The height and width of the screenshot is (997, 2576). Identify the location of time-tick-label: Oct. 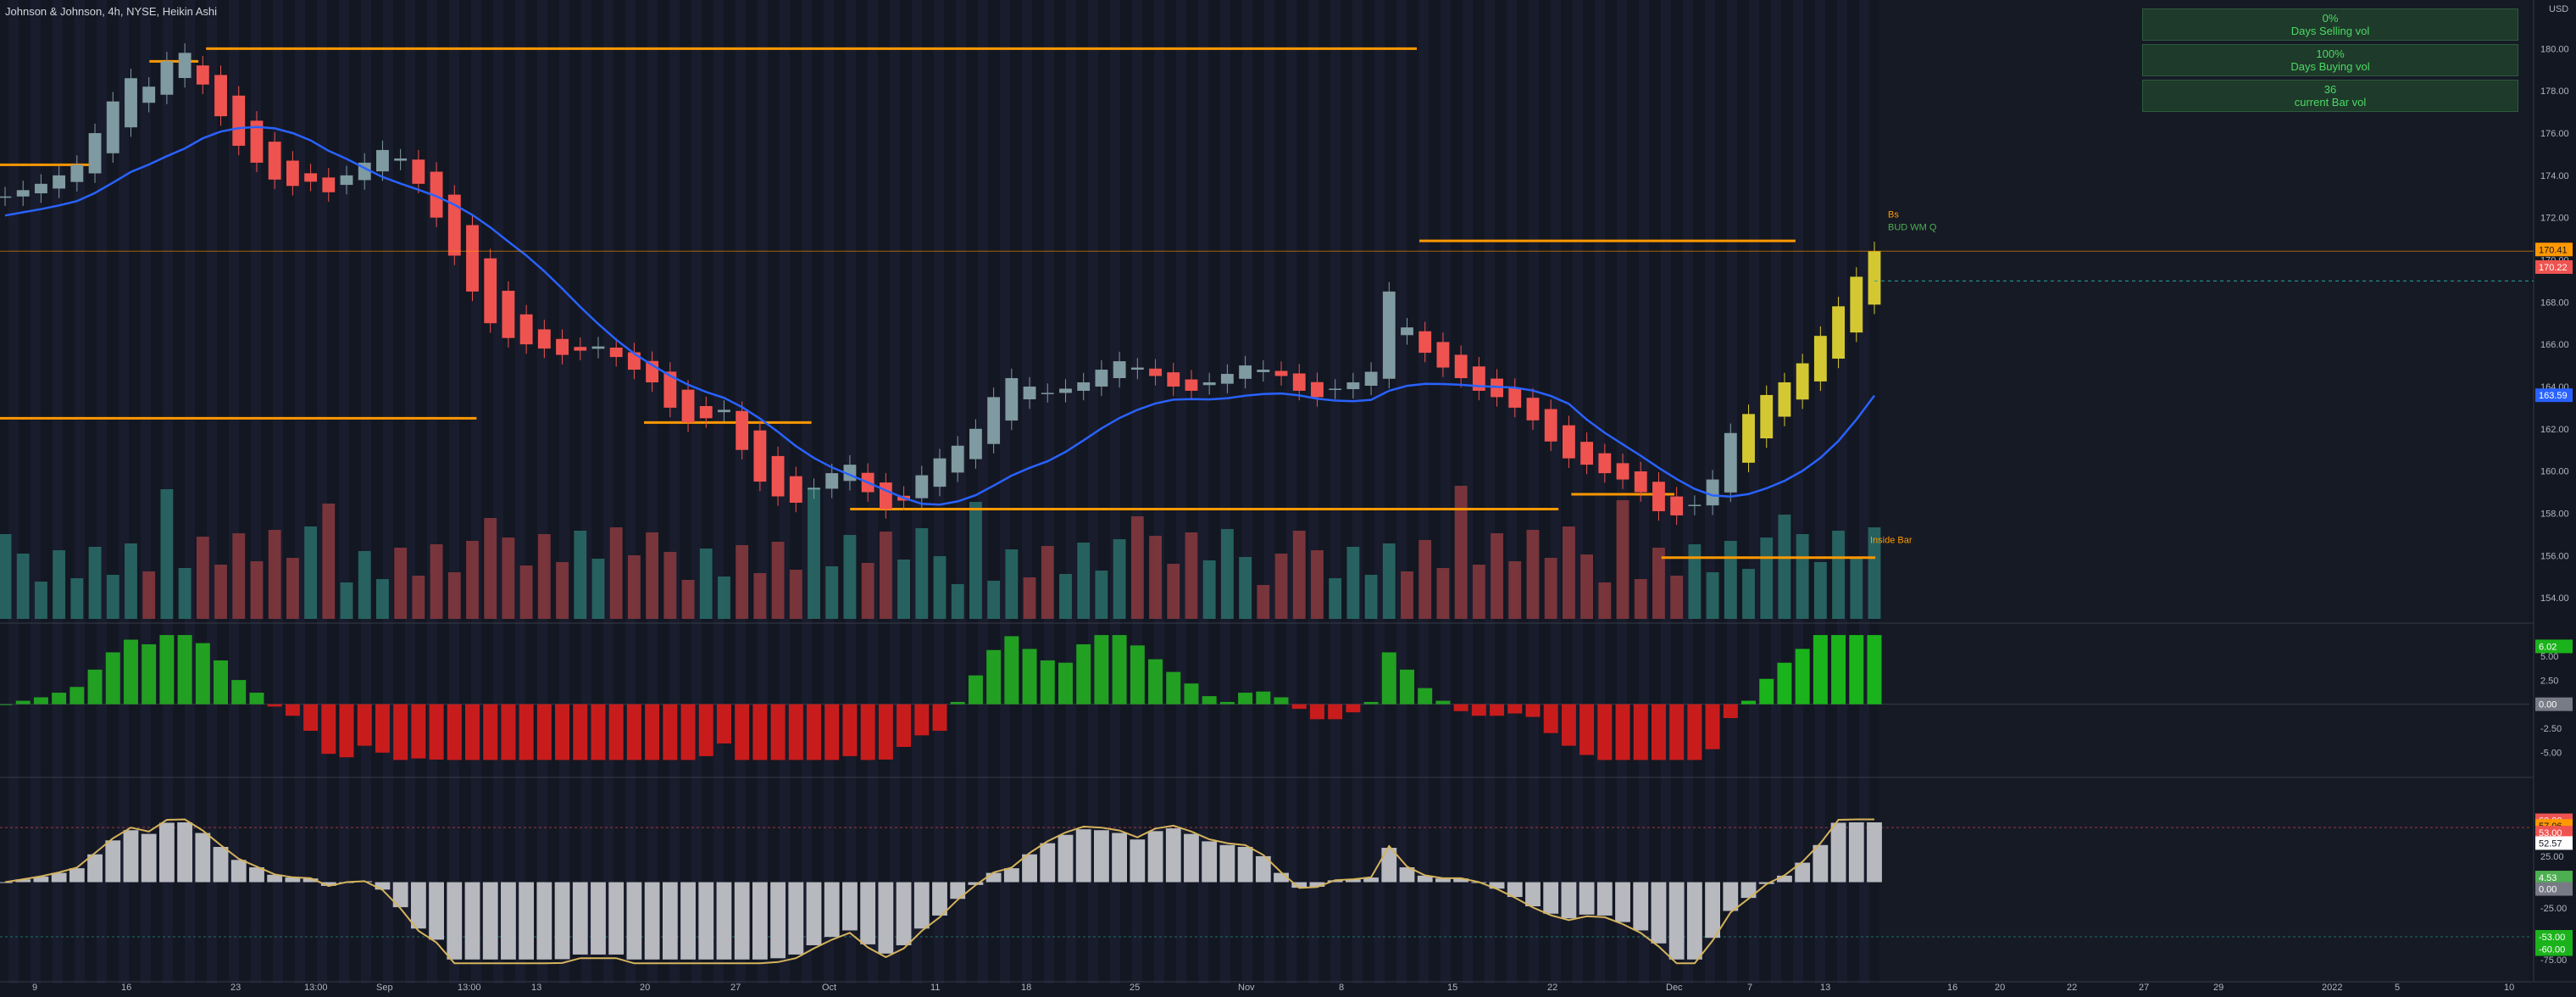
(829, 988).